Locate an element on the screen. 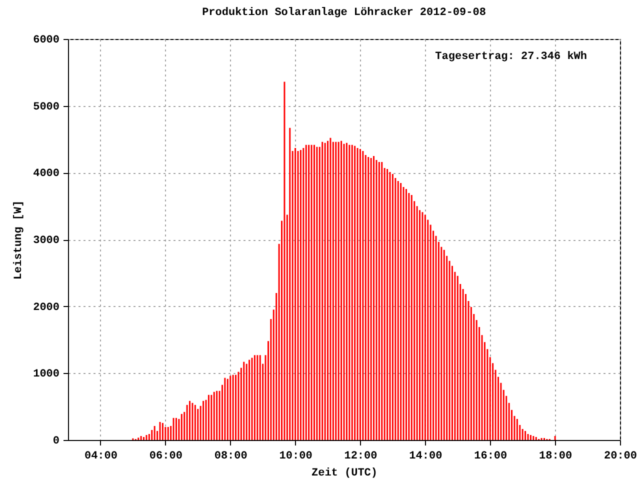 This screenshot has width=640, height=480. y-tick-label: 3000 is located at coordinates (46, 241).